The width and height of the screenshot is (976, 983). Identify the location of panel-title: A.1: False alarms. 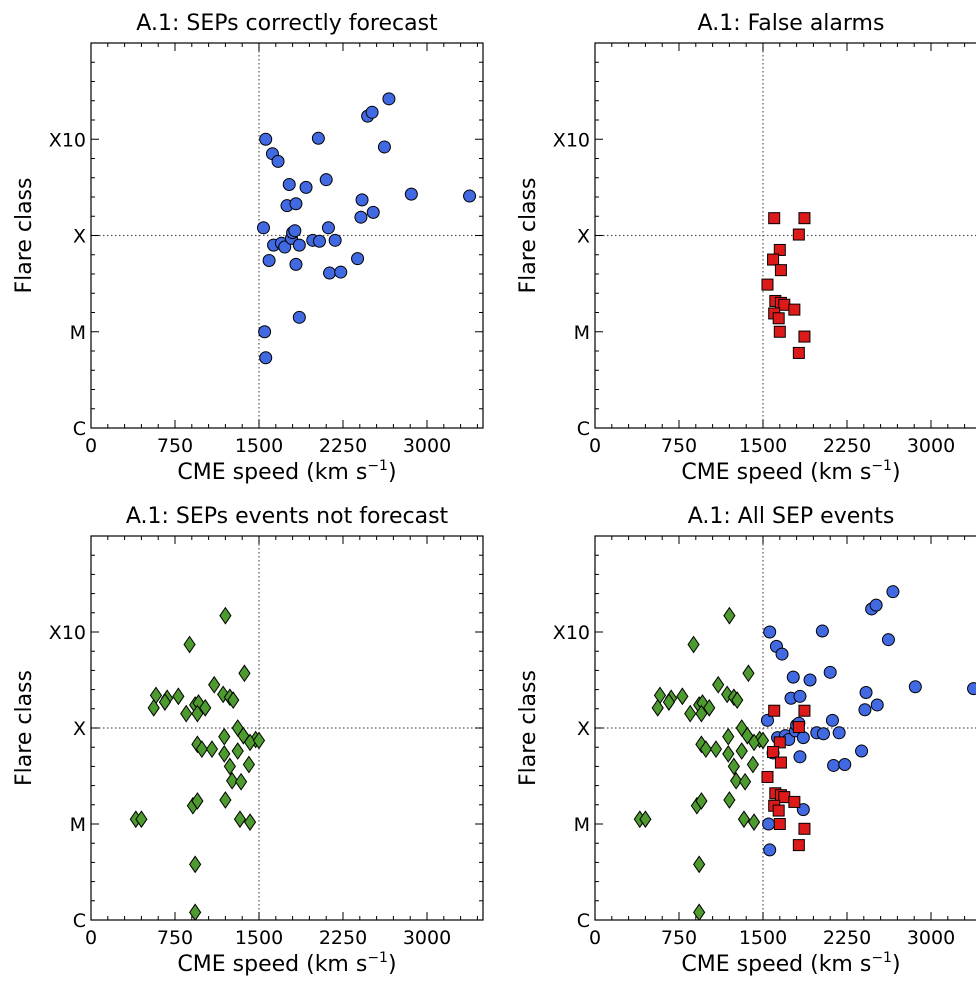
(791, 23).